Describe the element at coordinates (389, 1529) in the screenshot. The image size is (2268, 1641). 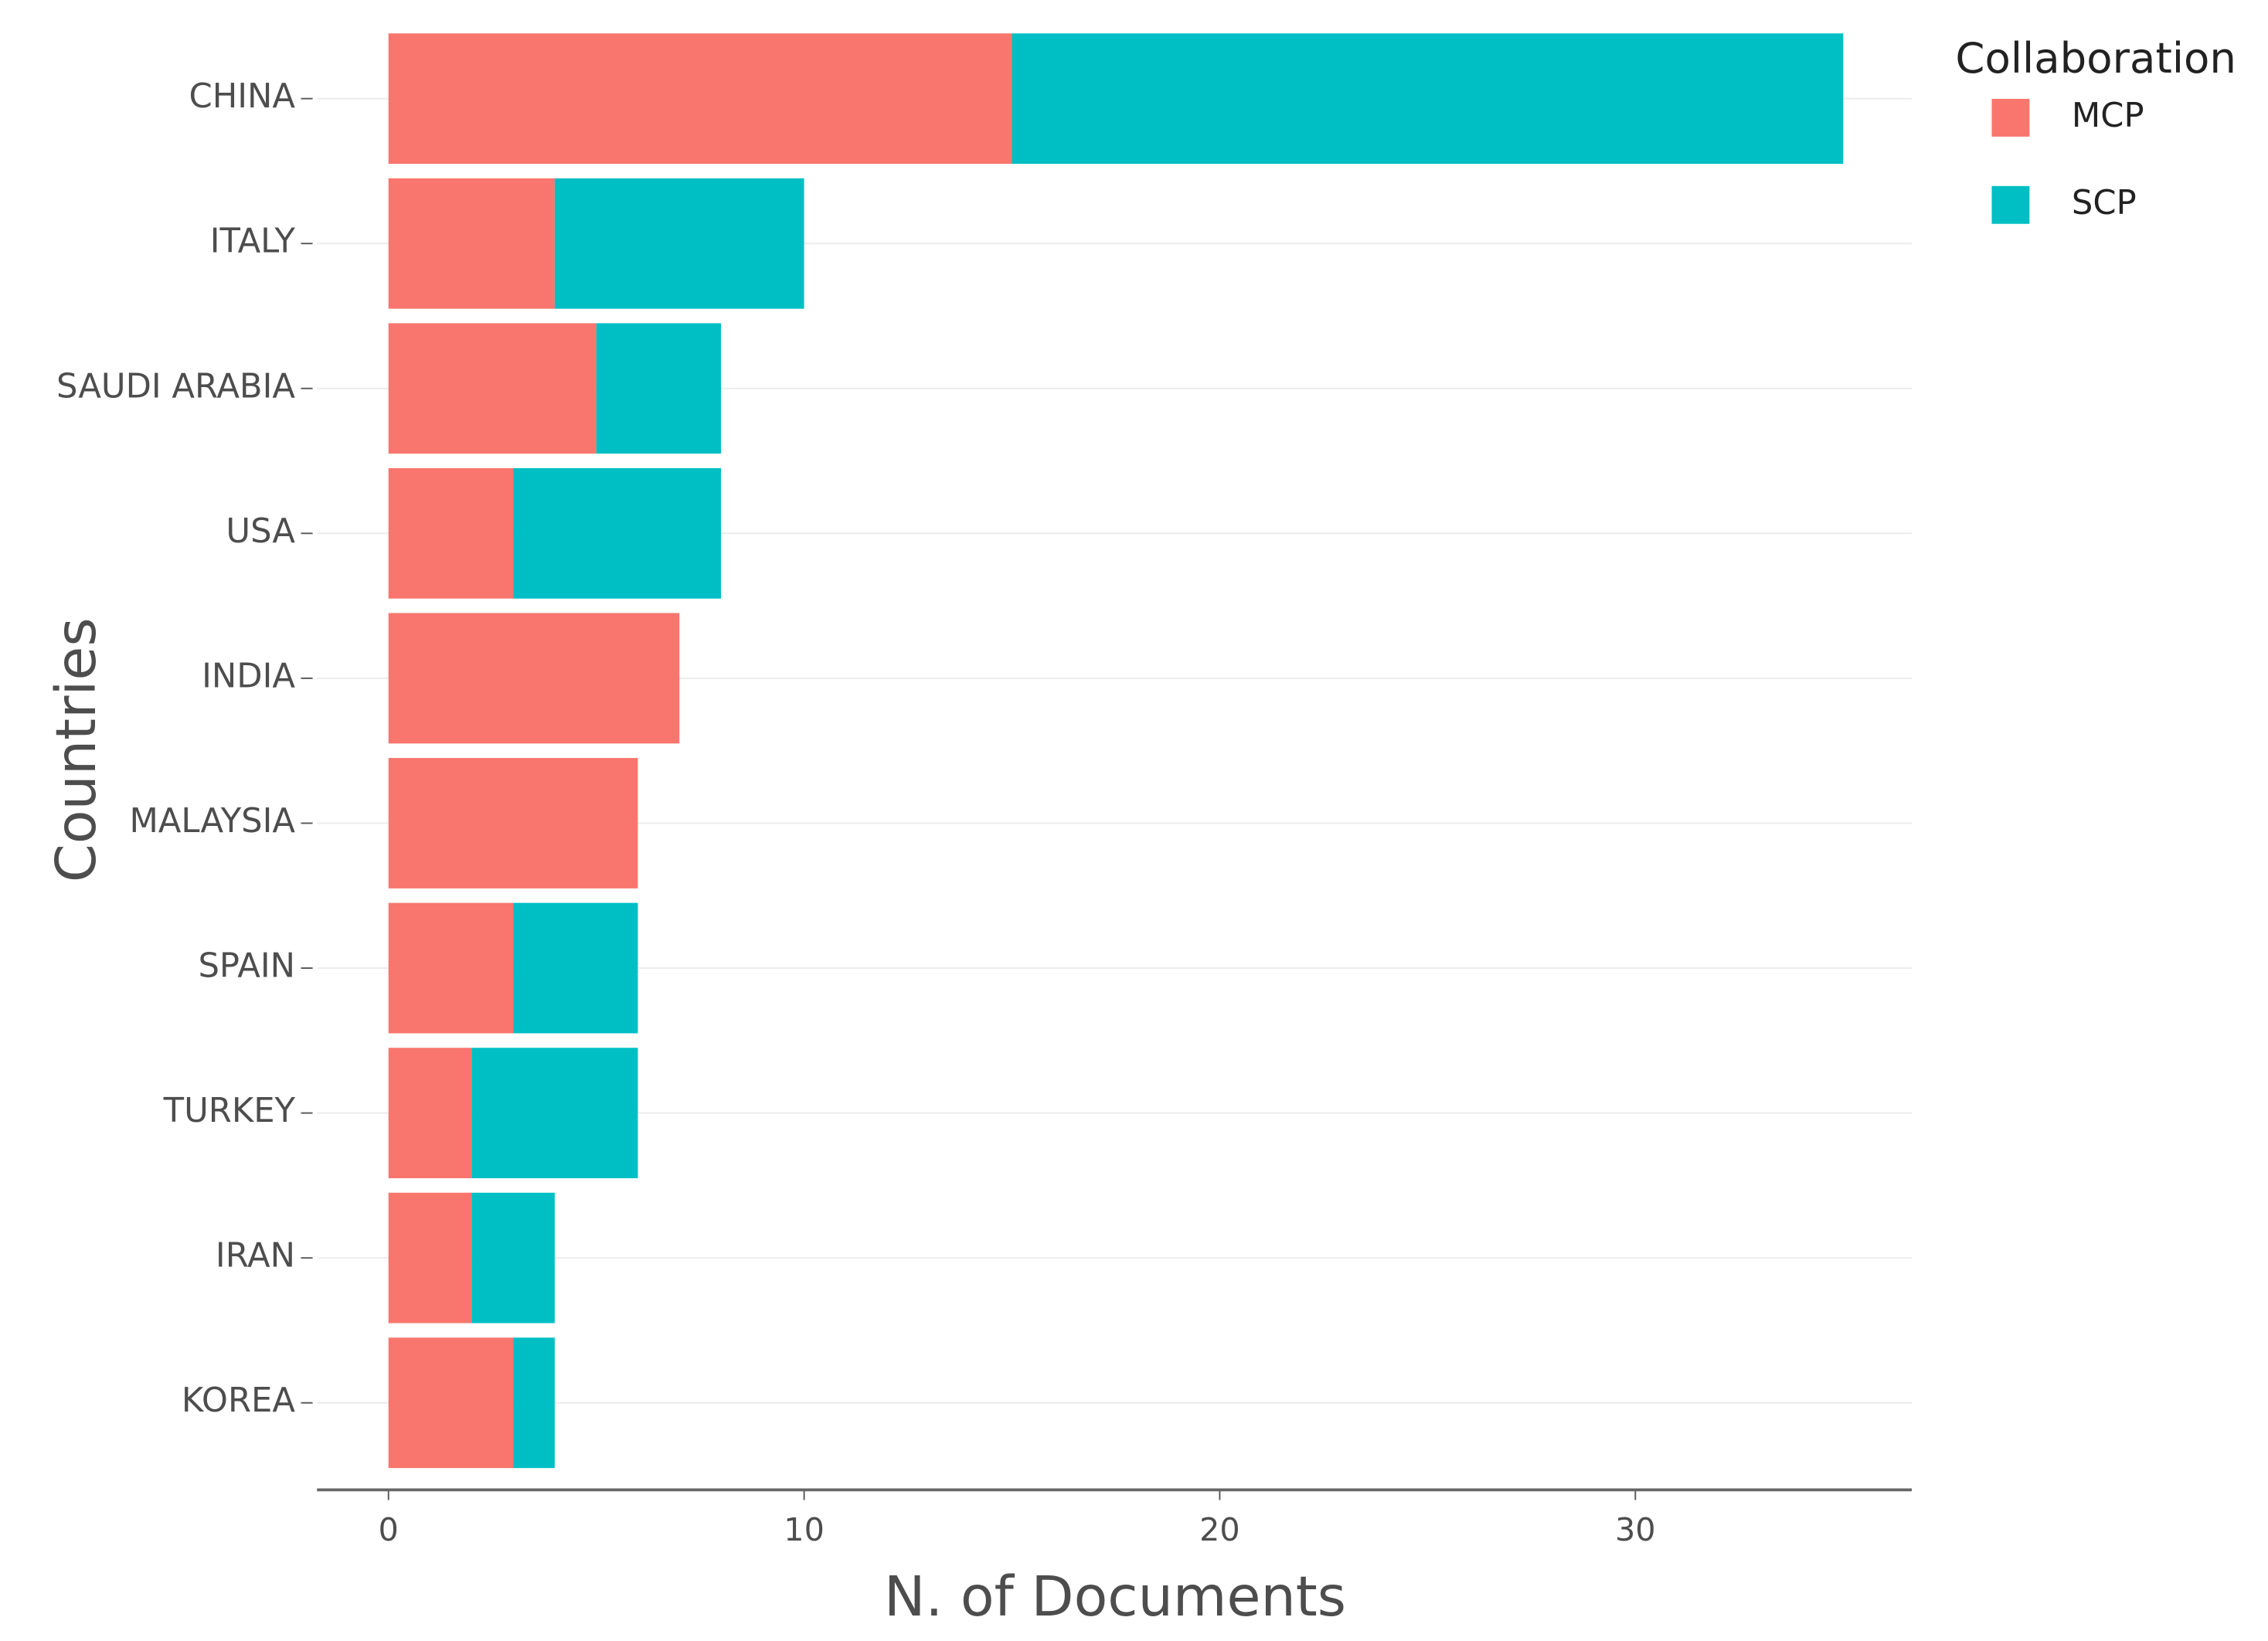
I see `x-tick-label: 0` at that location.